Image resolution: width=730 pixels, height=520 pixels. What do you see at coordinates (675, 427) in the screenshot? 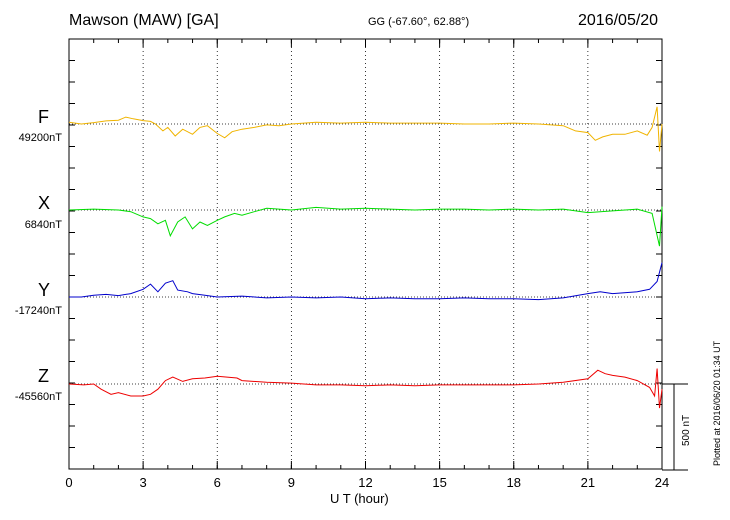
I see `scale-bar` at bounding box center [675, 427].